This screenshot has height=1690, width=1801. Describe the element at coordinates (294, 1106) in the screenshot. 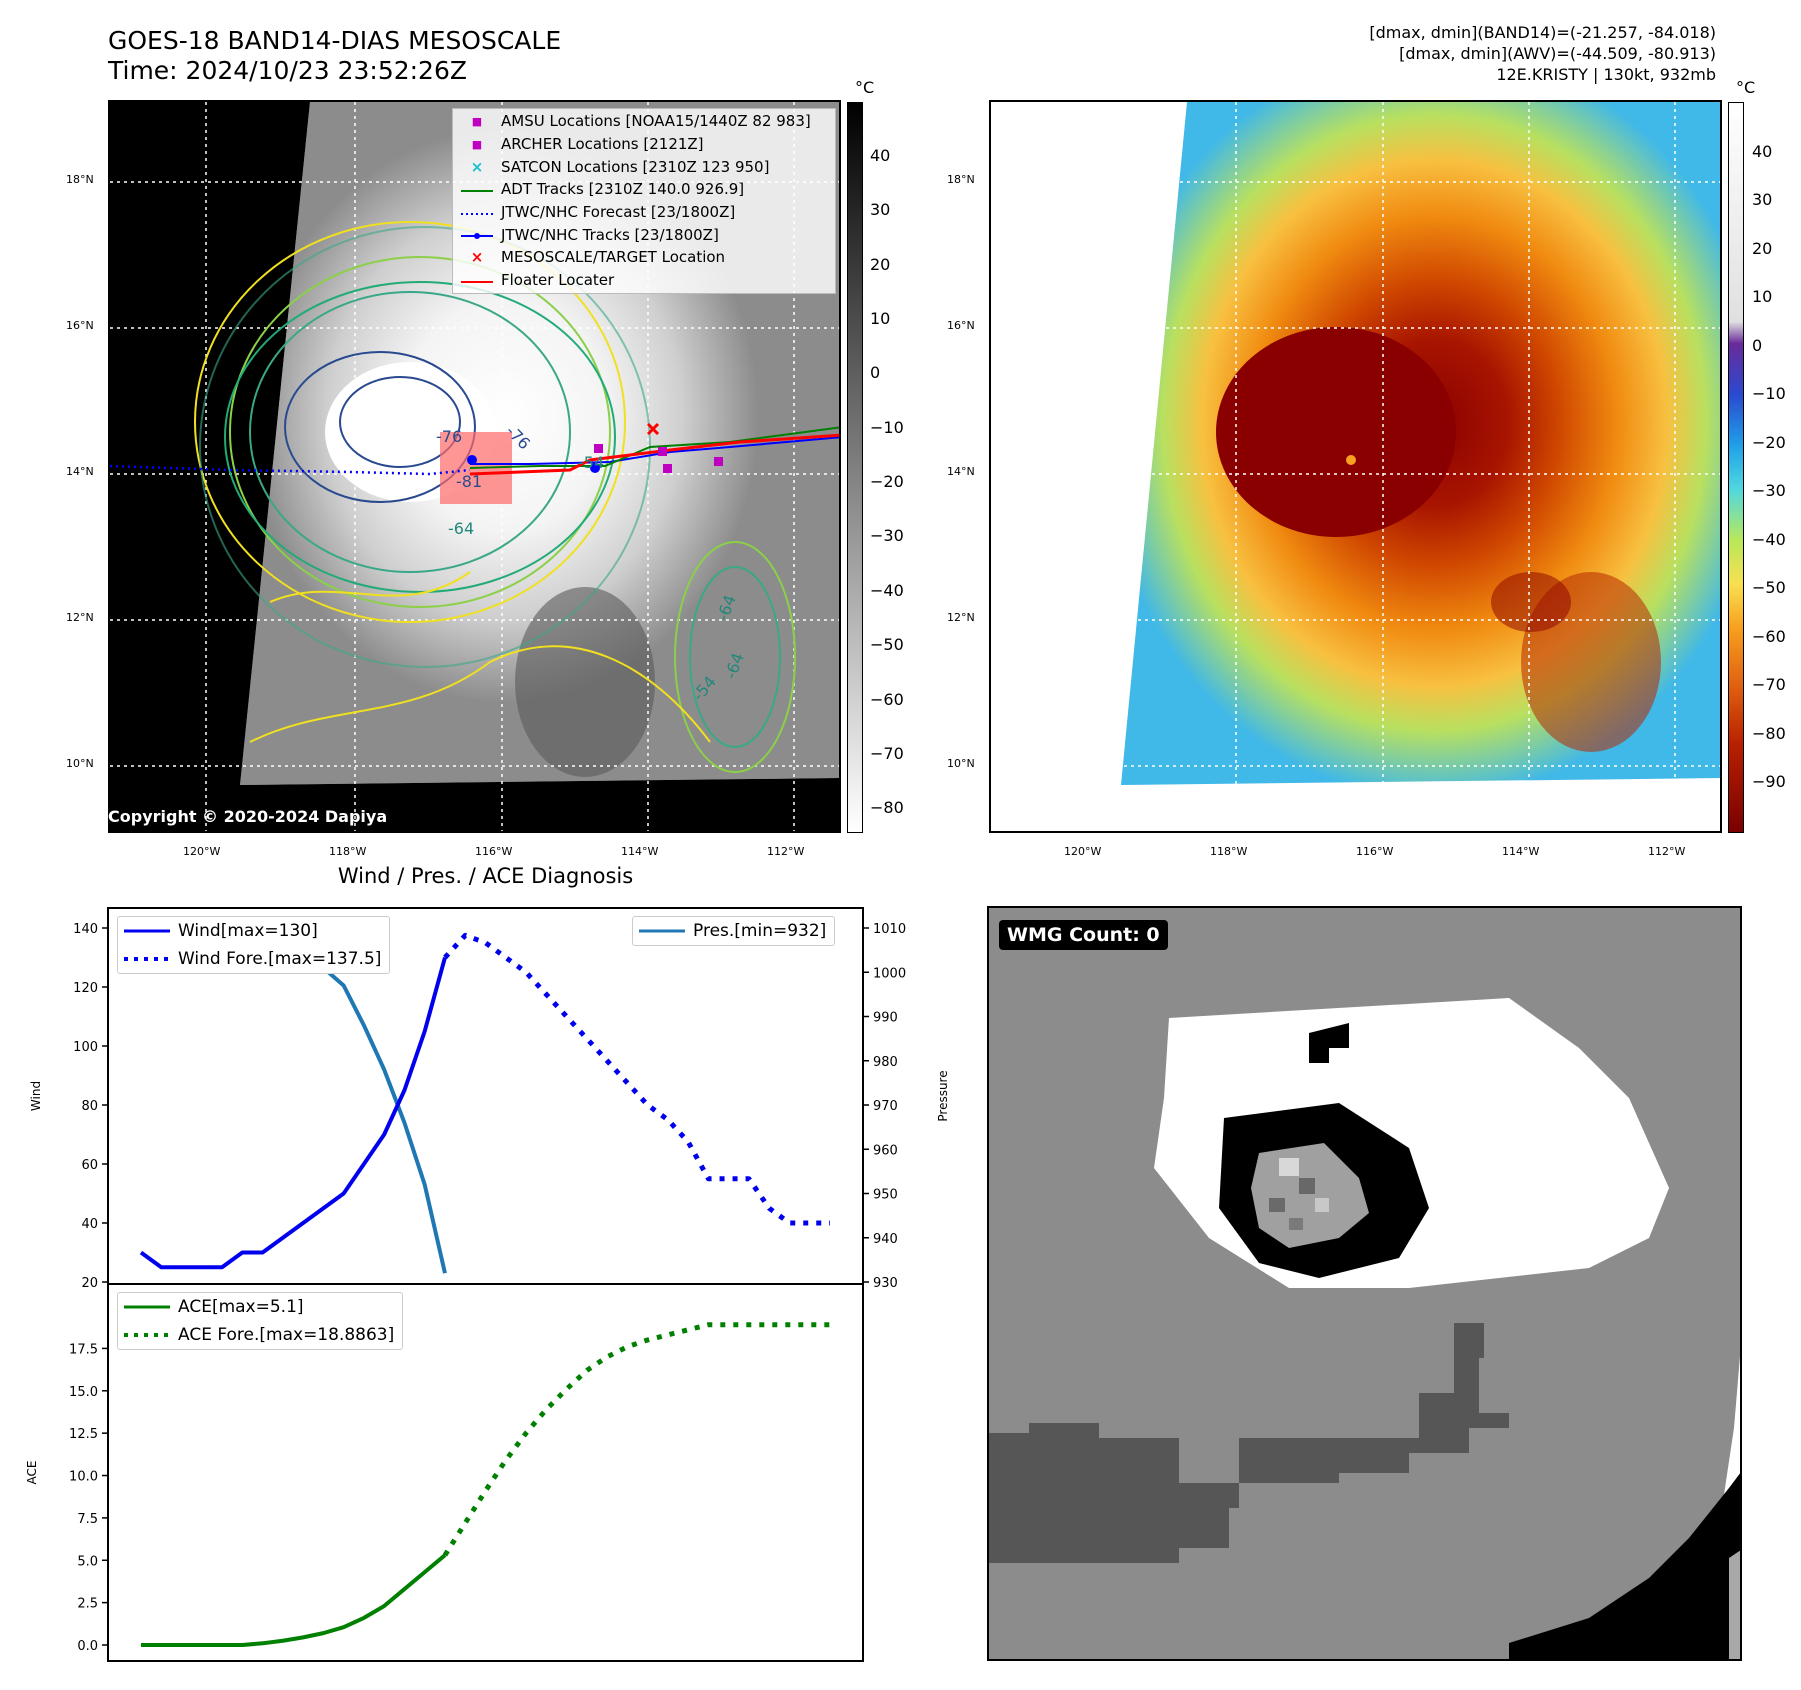

I see `pressure-line` at that location.